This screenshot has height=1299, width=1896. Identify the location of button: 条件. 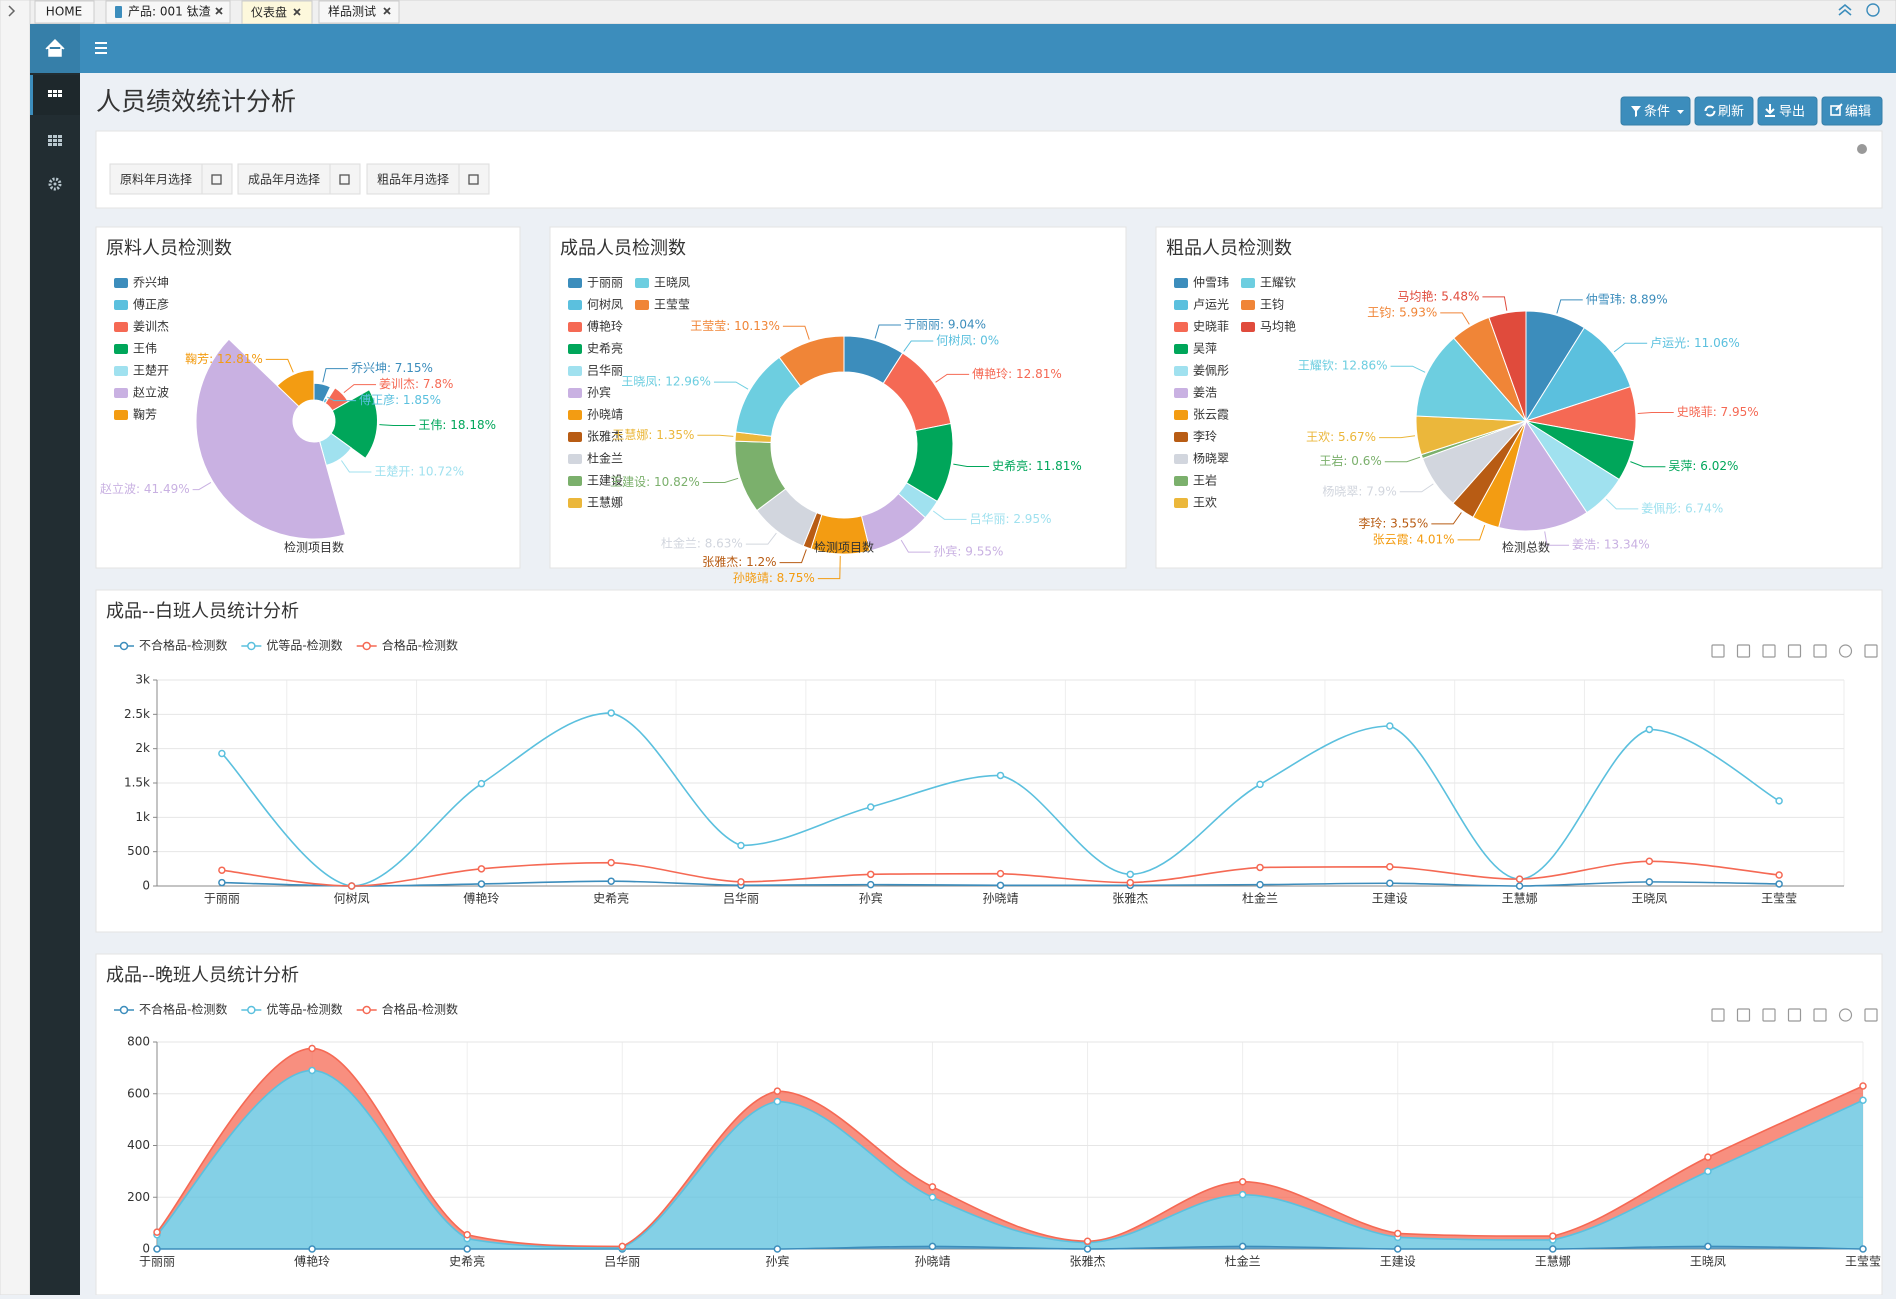
(1655, 111).